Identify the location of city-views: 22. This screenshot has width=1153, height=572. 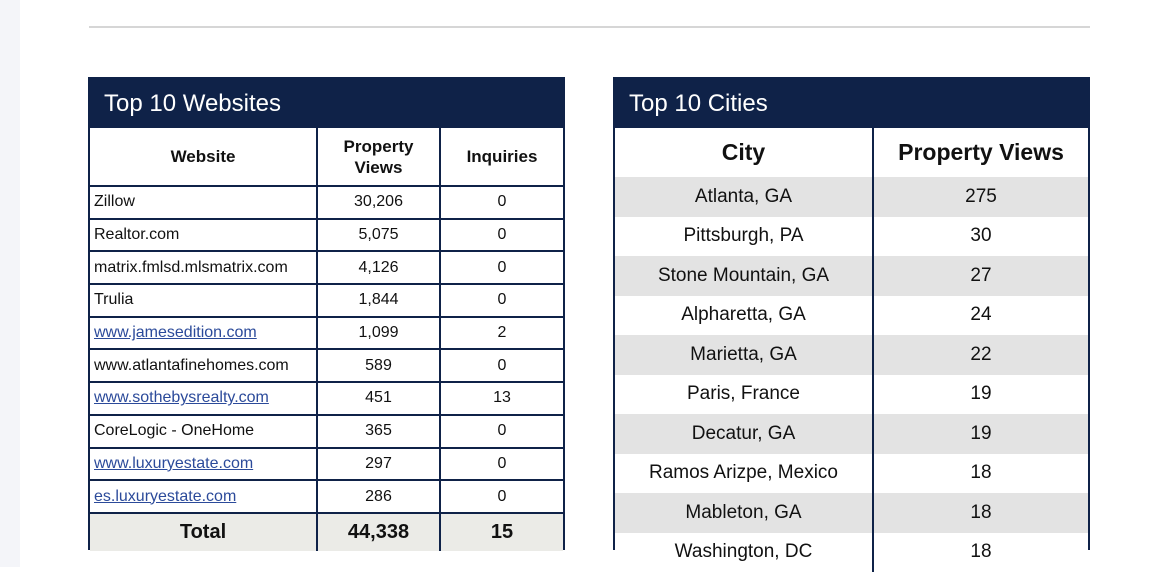
(980, 355).